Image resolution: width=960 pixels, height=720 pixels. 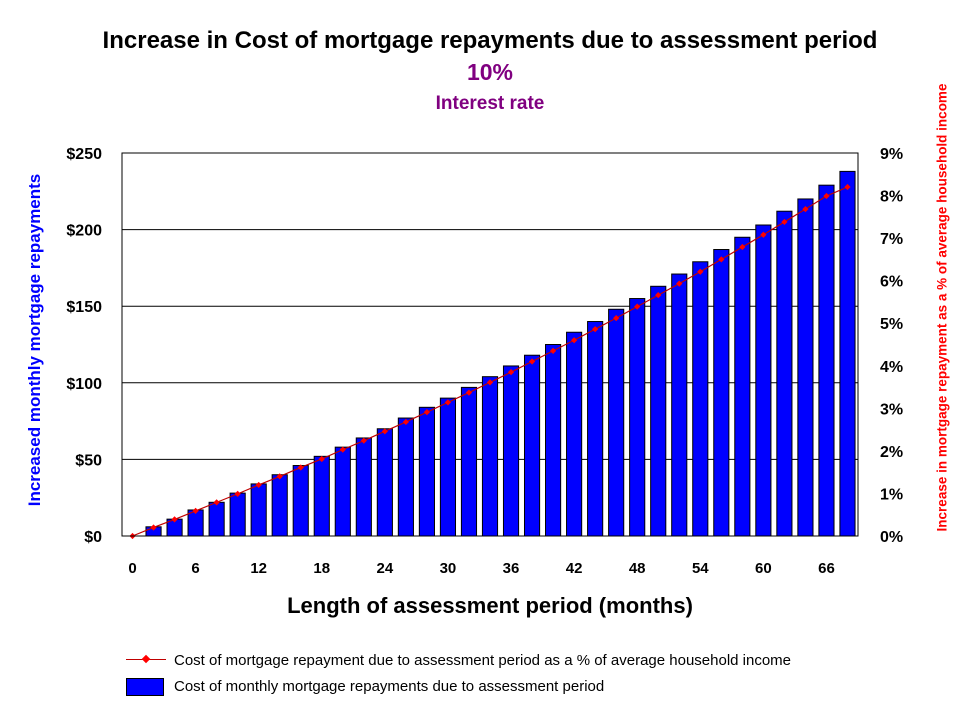 I want to click on x-tick-label: 66, so click(x=826, y=568).